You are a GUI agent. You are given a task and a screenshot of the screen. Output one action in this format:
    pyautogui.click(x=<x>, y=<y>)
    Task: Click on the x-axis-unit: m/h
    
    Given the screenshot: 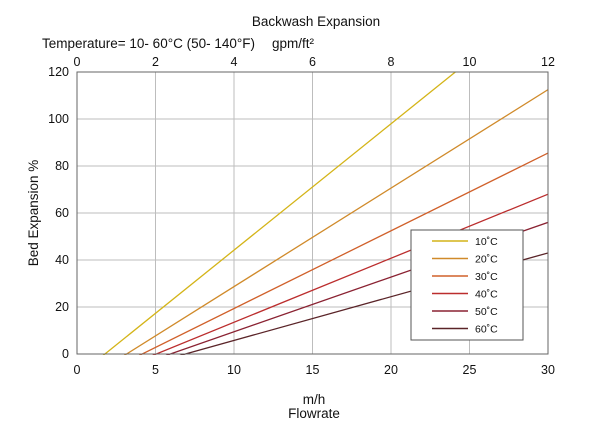 What is the action you would take?
    pyautogui.click(x=314, y=399)
    